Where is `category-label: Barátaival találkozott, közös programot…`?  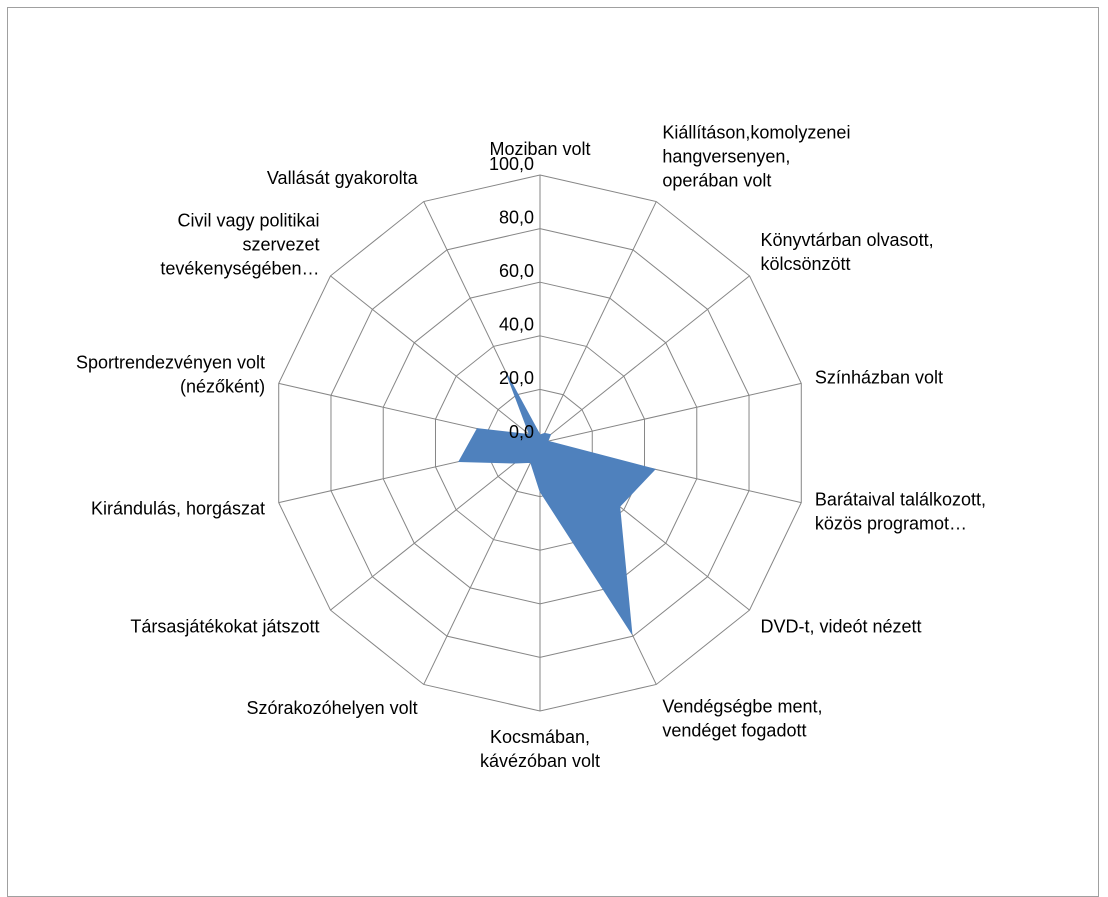
category-label: Barátaival találkozott, közös programot… is located at coordinates (900, 511).